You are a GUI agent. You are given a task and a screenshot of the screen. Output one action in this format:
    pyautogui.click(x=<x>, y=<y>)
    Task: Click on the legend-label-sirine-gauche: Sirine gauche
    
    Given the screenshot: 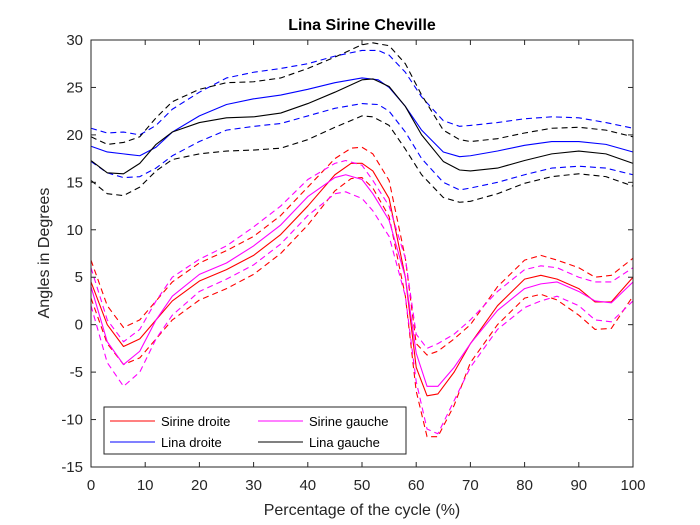 What is the action you would take?
    pyautogui.click(x=349, y=421)
    